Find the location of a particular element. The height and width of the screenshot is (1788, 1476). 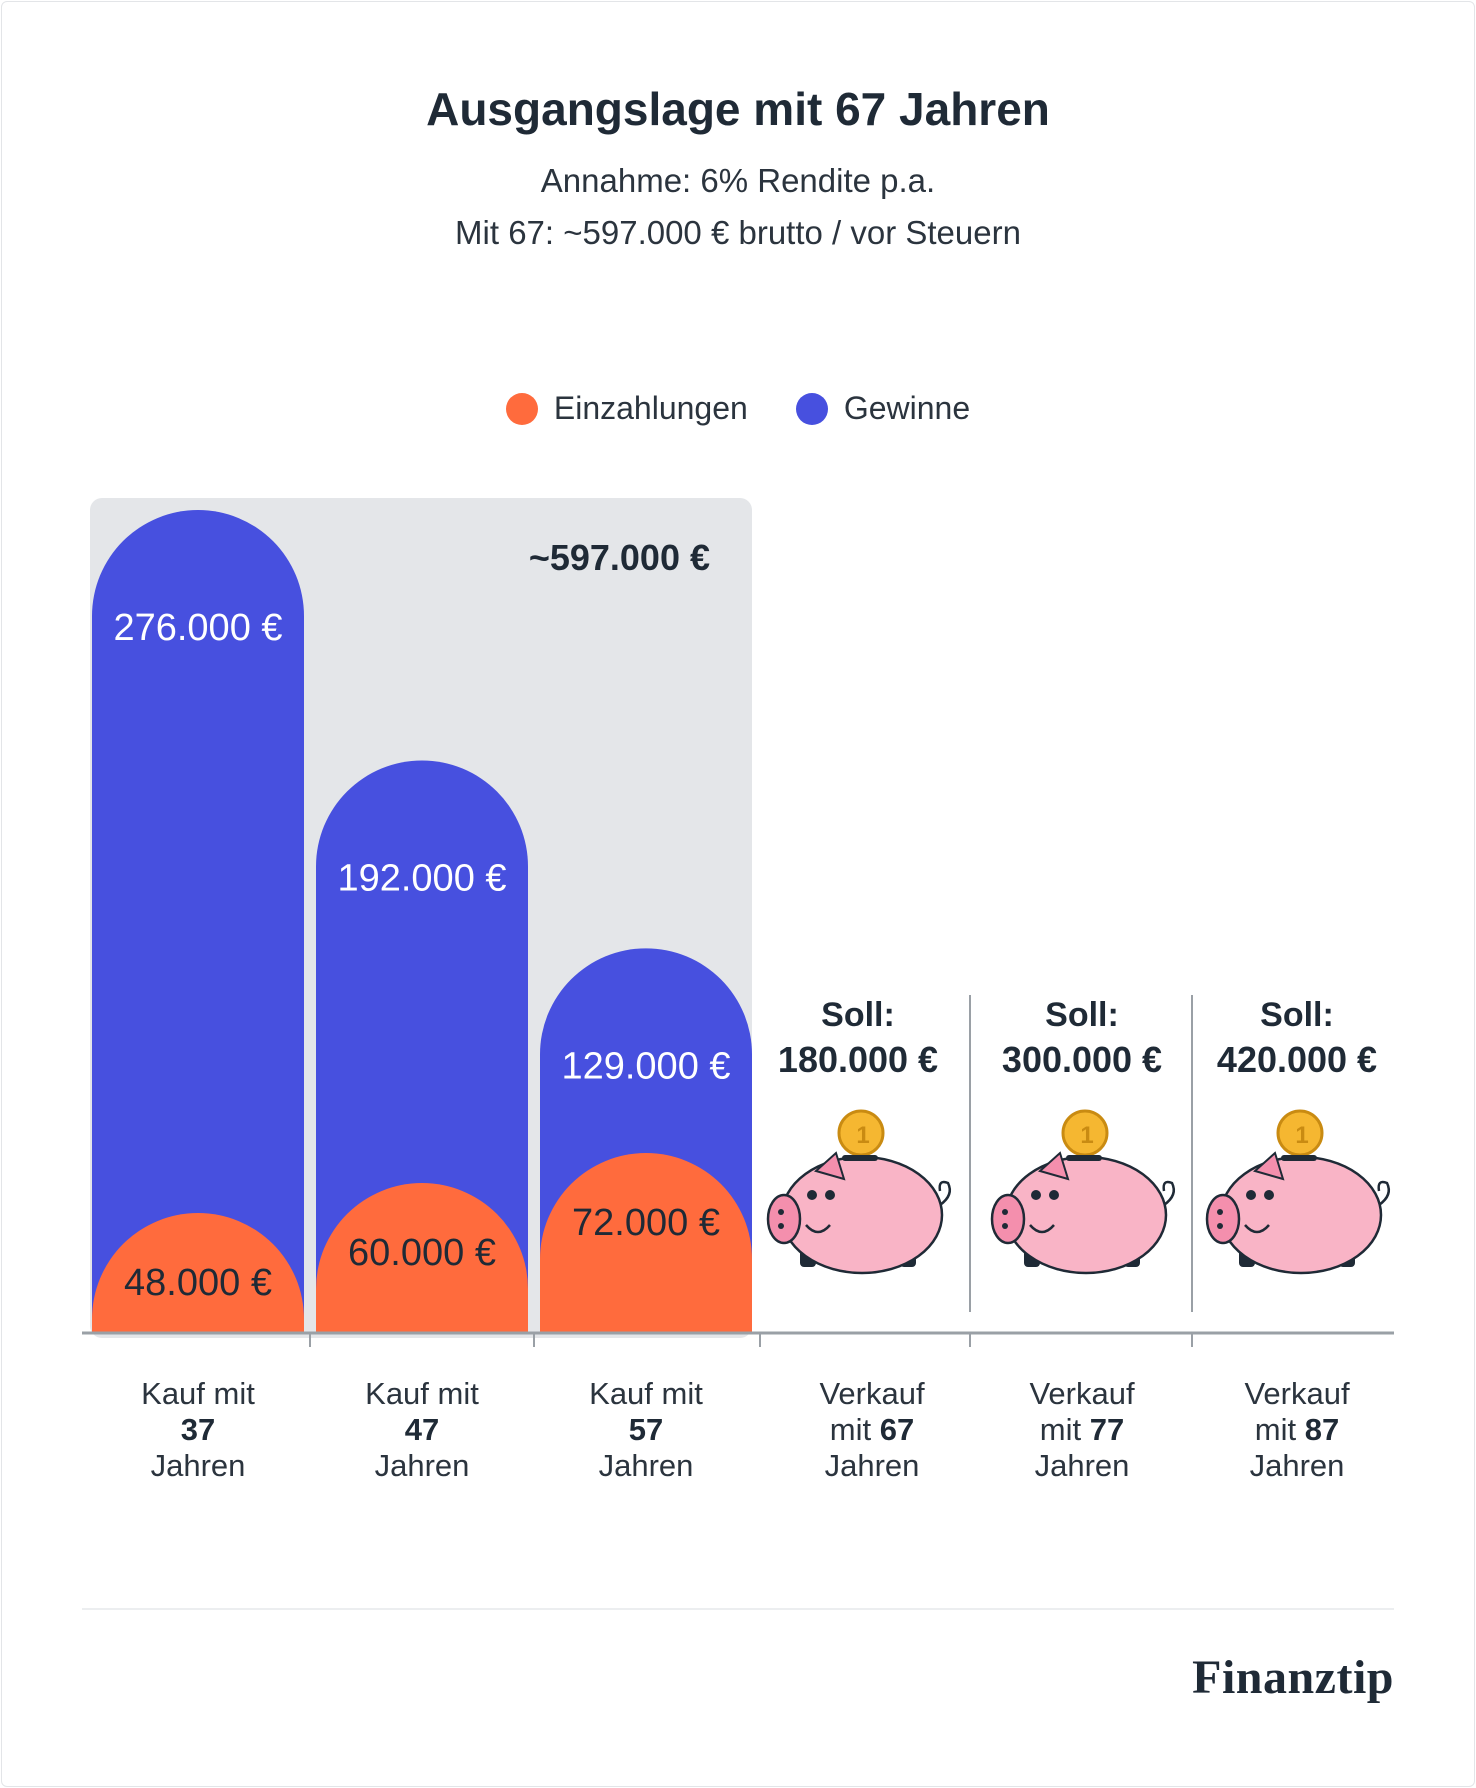

target-value-2: 420.000 € is located at coordinates (1297, 1059).